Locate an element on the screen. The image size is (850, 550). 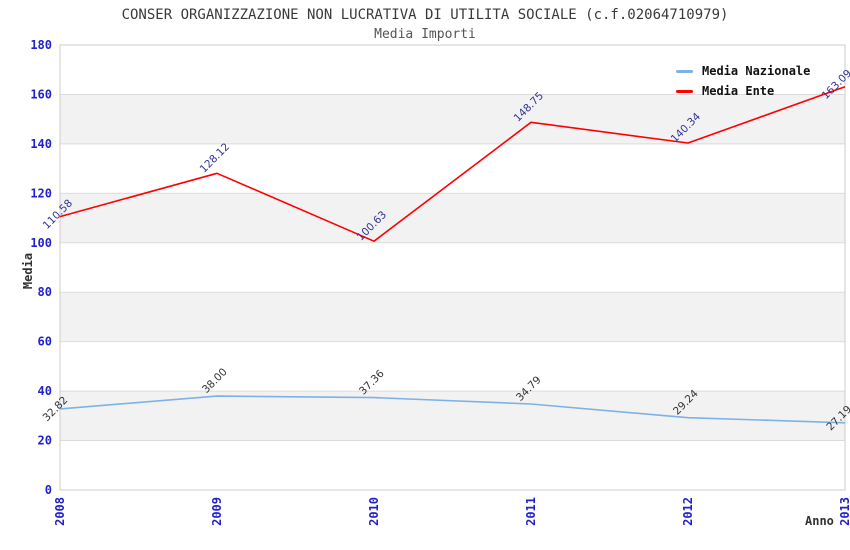
y-tick-label: 20 is located at coordinates (45, 441).